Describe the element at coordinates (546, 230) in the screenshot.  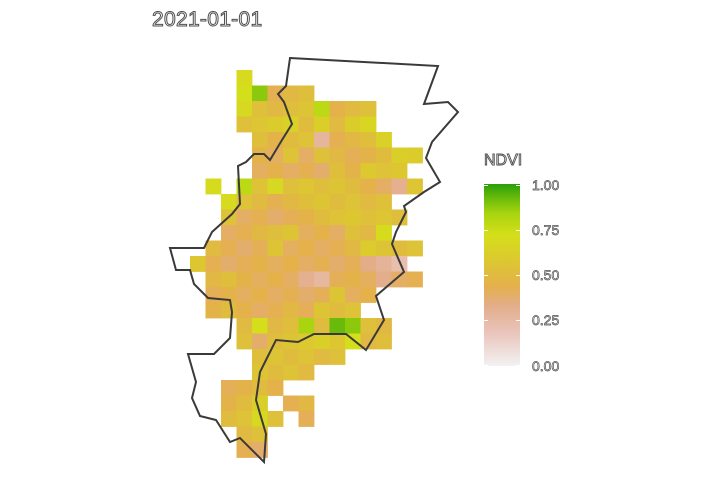
I see `legend-tick-label-075: 0.75` at that location.